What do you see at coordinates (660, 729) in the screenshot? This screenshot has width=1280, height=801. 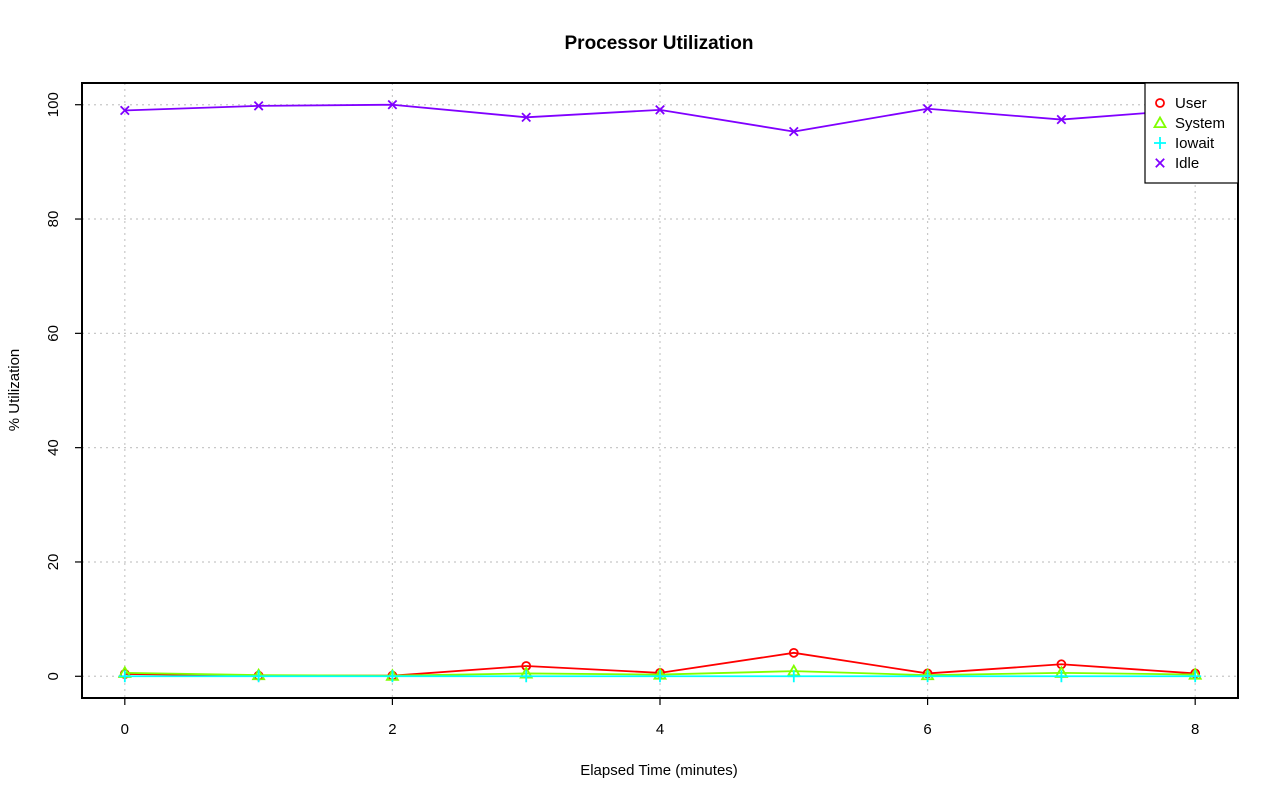 I see `x-tick-label-4: 4` at bounding box center [660, 729].